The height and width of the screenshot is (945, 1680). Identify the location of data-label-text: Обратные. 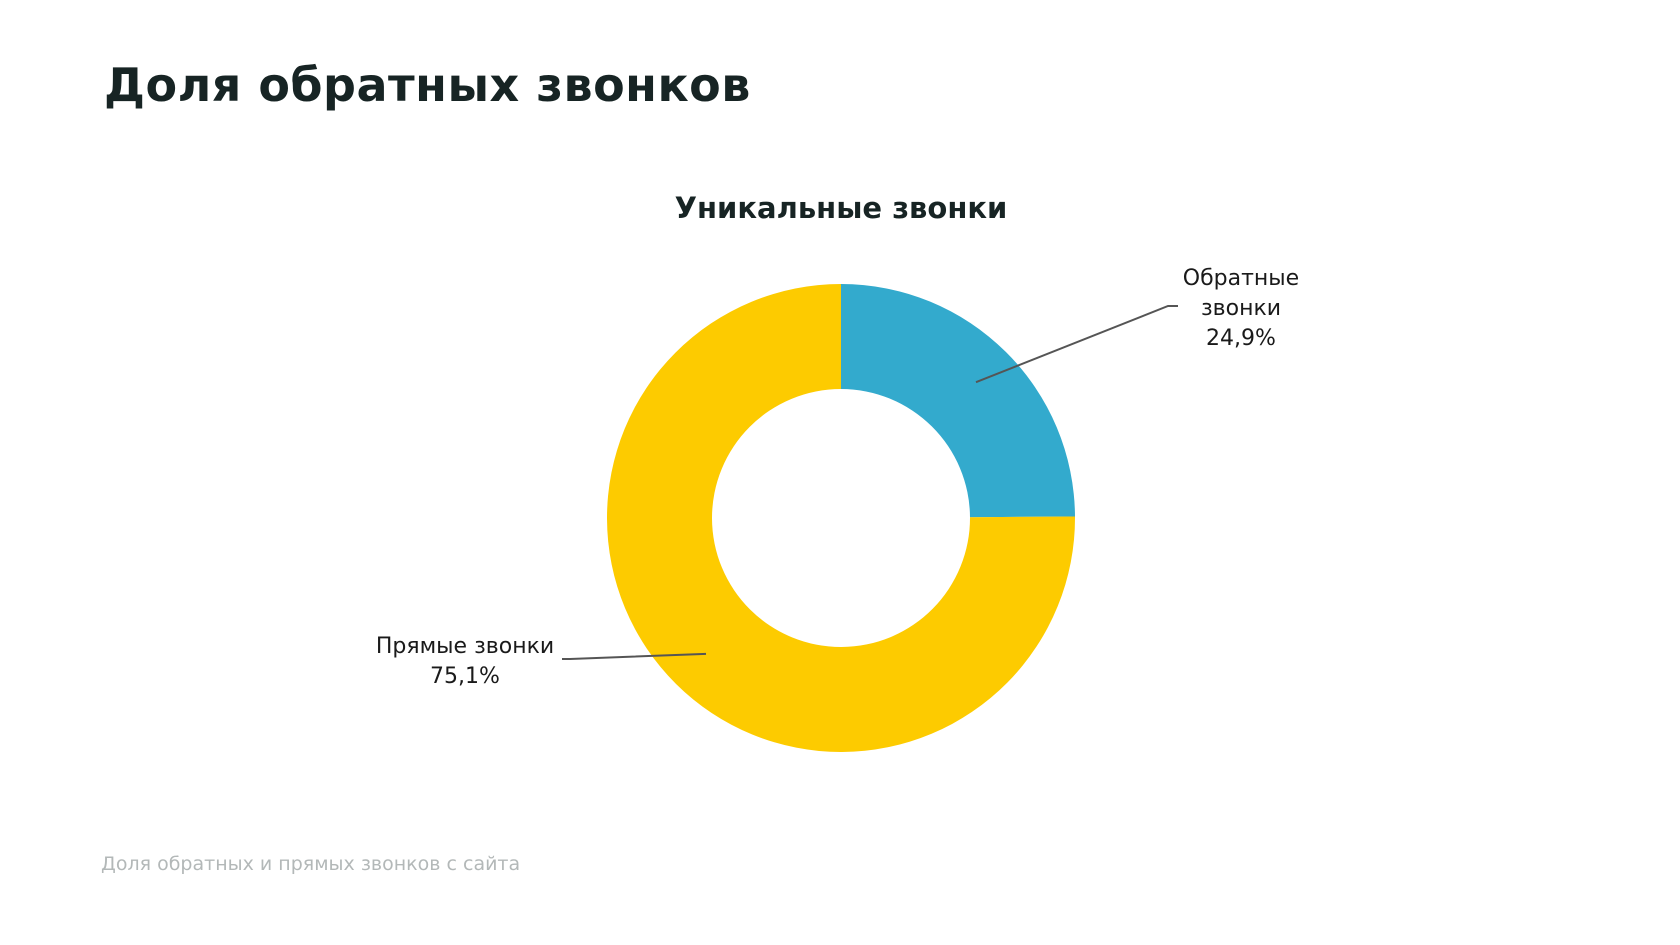
(1241, 278).